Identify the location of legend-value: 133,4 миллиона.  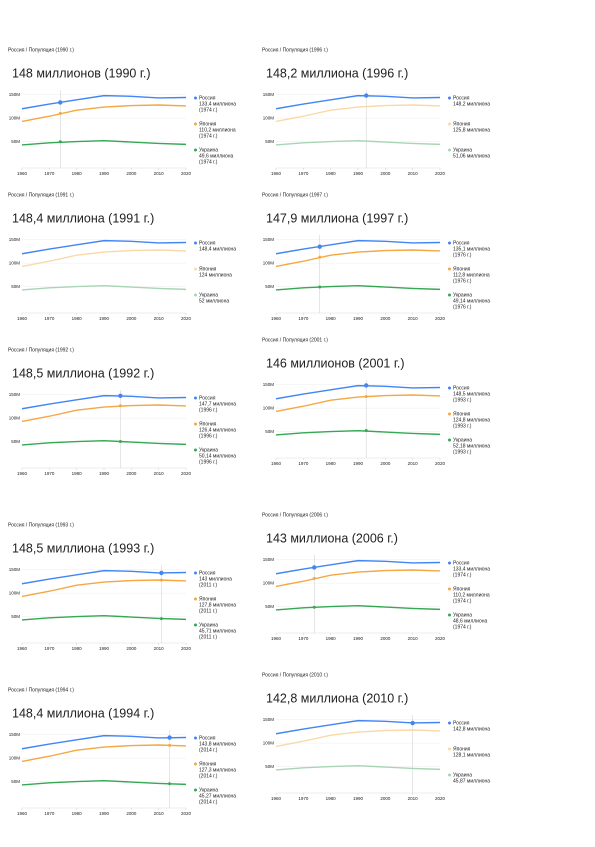
(217, 104).